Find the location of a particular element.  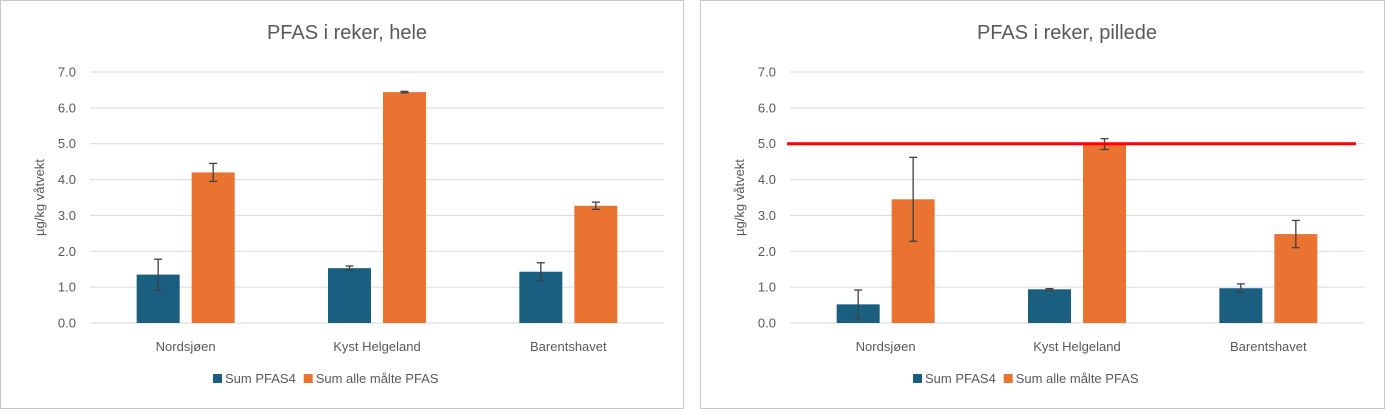

chart-title: PFAS i reker, hele is located at coordinates (347, 33).